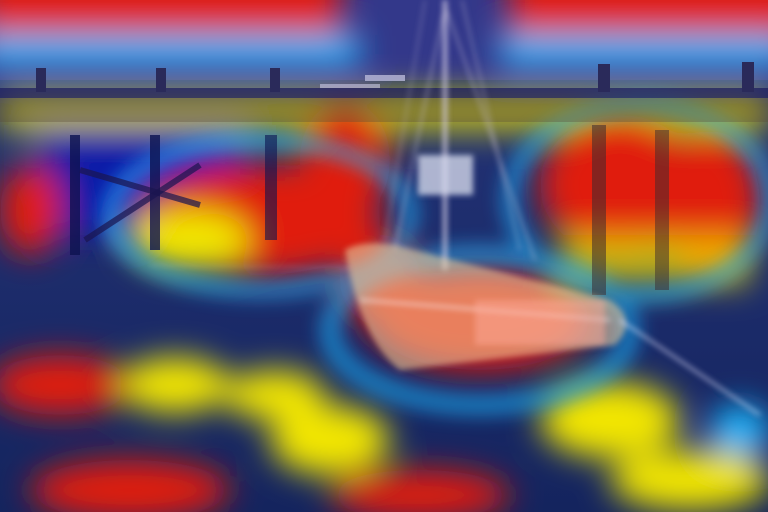 This screenshot has width=768, height=512. Describe the element at coordinates (130, 486) in the screenshot. I see `heat-blob-bottom-left` at that location.